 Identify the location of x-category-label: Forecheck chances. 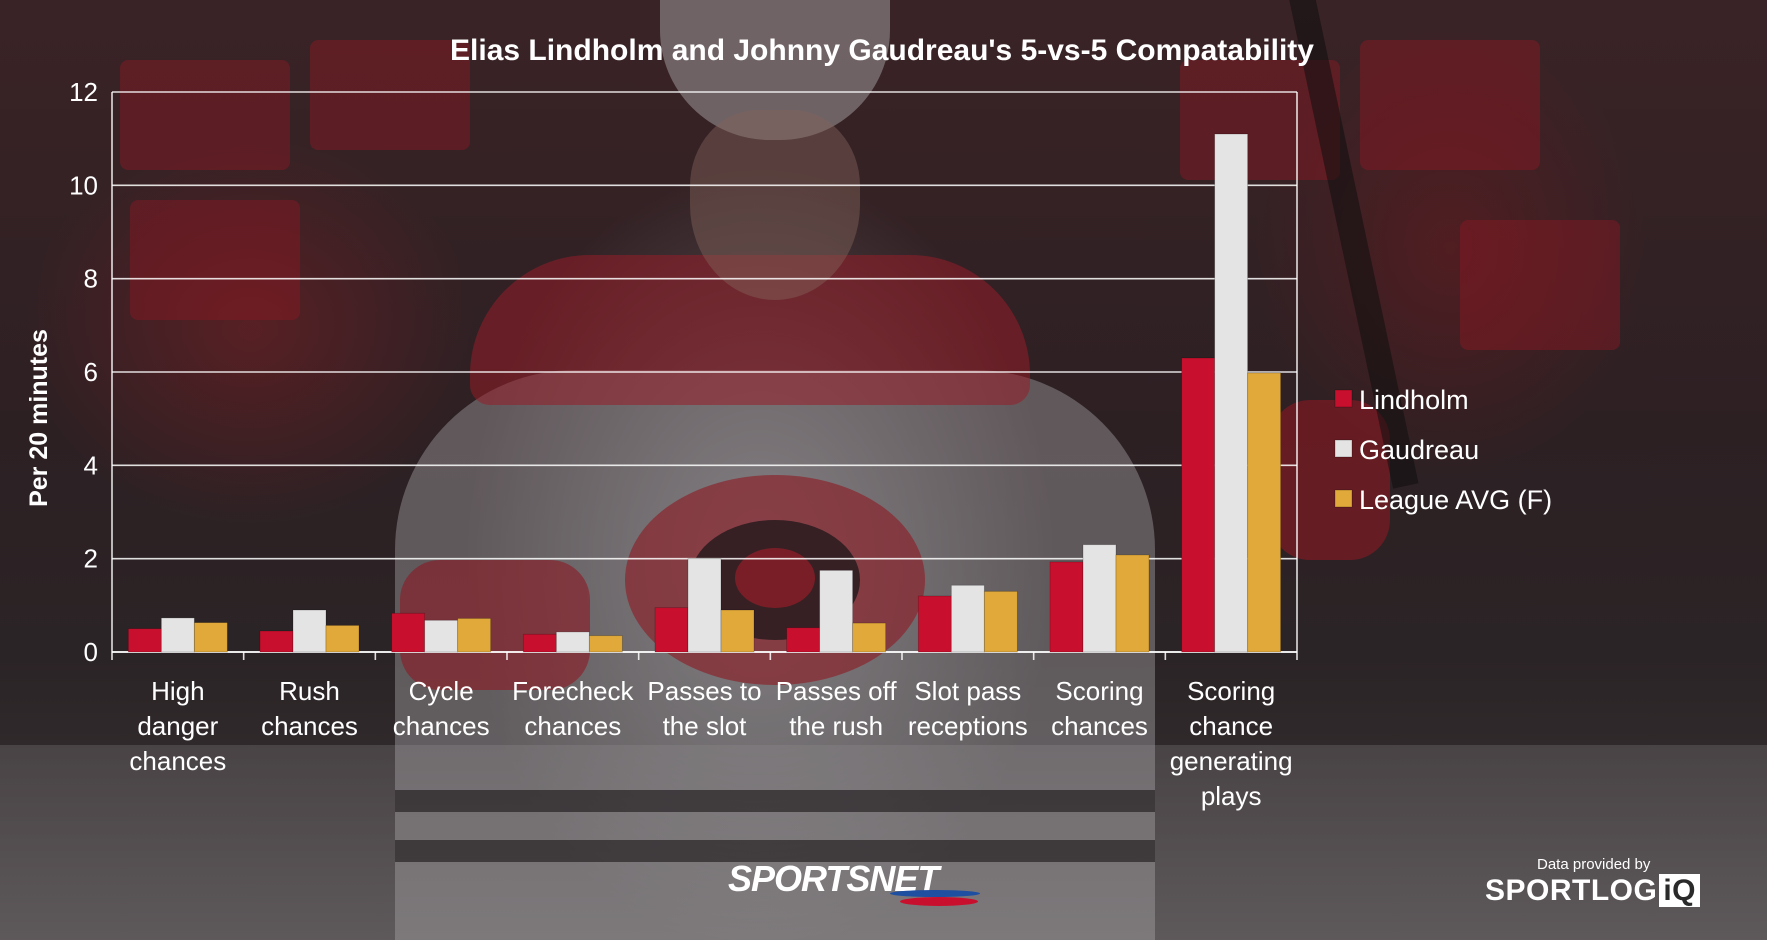
(573, 708).